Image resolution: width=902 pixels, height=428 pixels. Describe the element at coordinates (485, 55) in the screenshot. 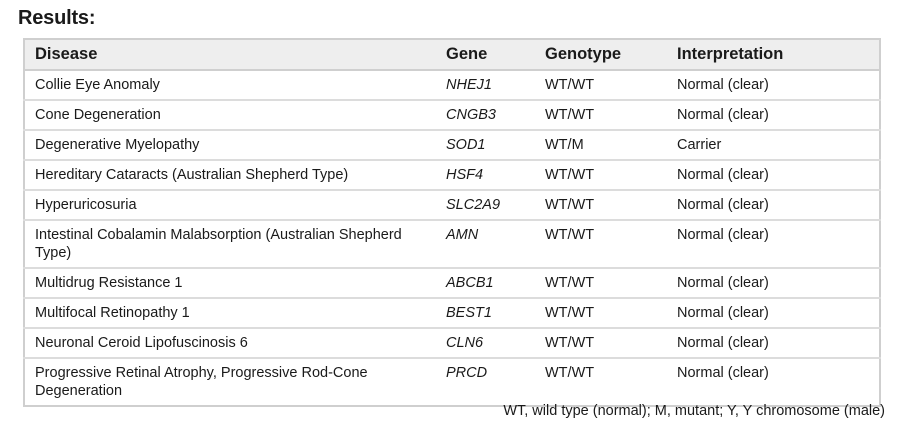

I see `column-header-gene: Gene` at that location.